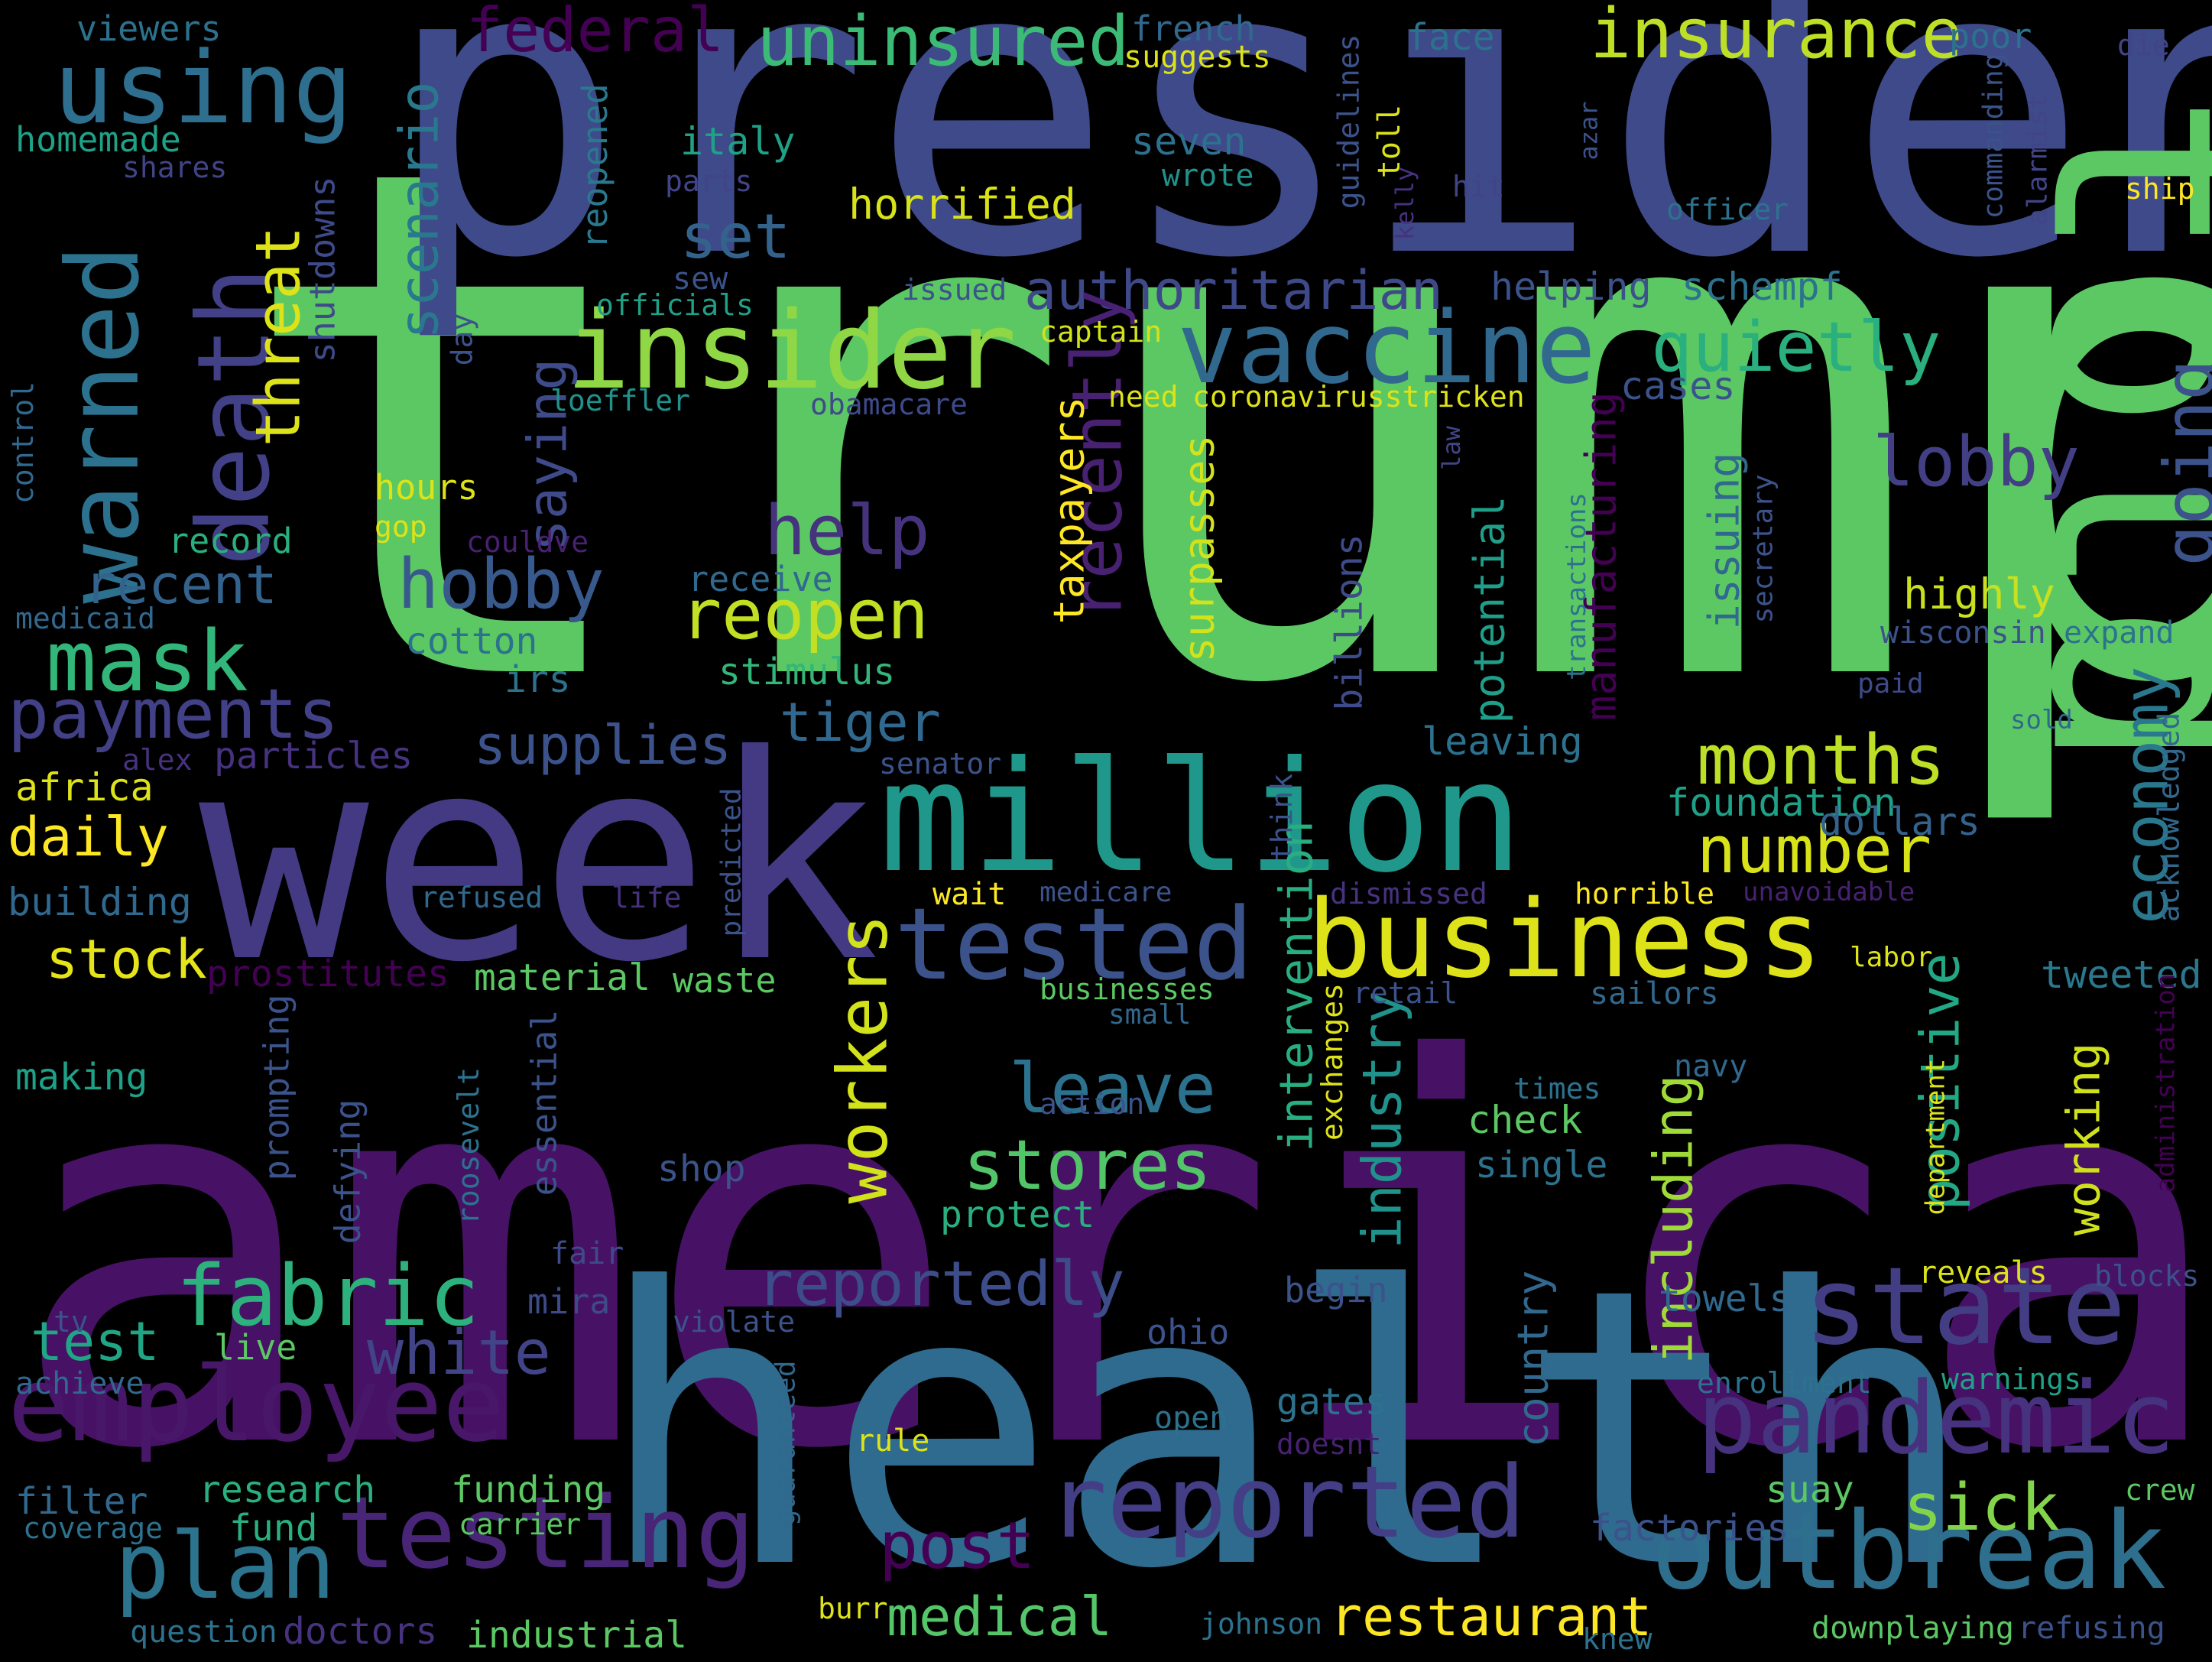 The image size is (2212, 1662). What do you see at coordinates (1557, 1088) in the screenshot?
I see `word-times: times` at bounding box center [1557, 1088].